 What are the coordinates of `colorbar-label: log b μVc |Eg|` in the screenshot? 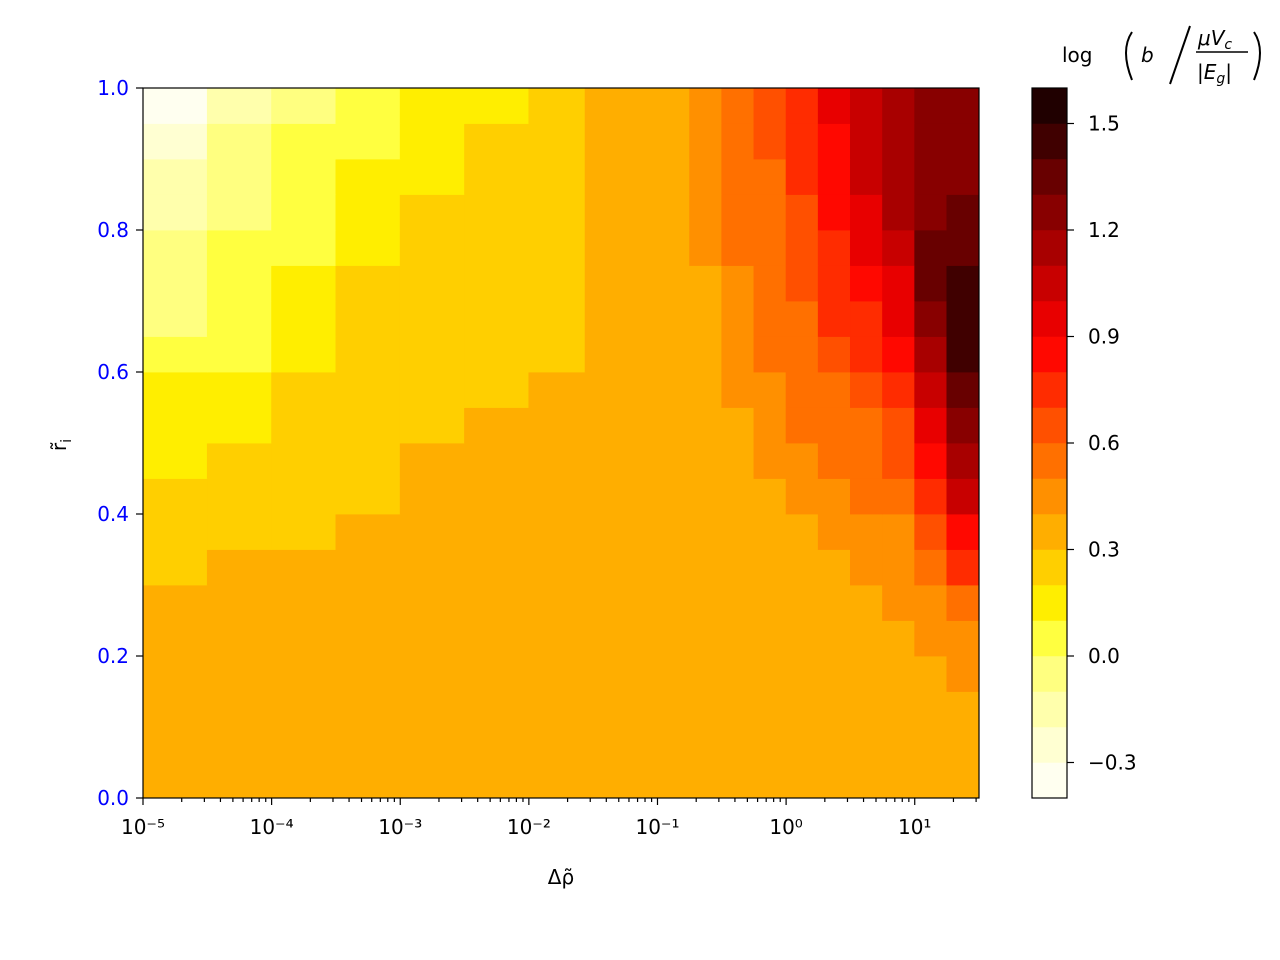 It's located at (1161, 56).